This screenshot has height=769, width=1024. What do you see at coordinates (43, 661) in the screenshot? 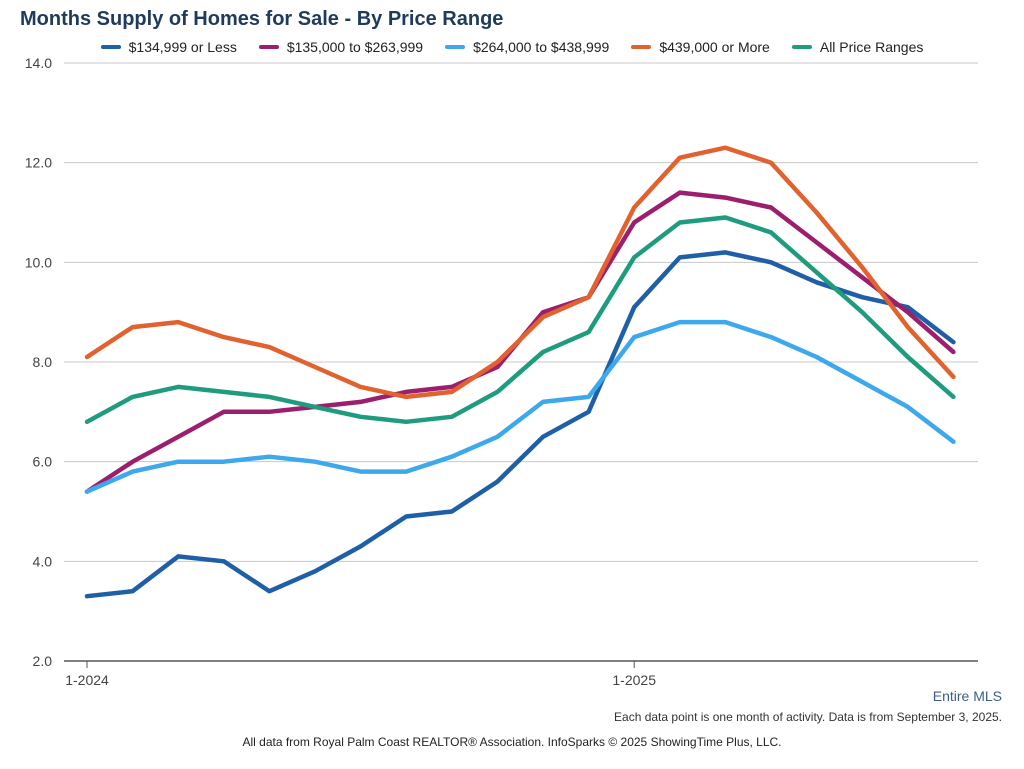
I see `y-tick-label-2.0: 2.0` at bounding box center [43, 661].